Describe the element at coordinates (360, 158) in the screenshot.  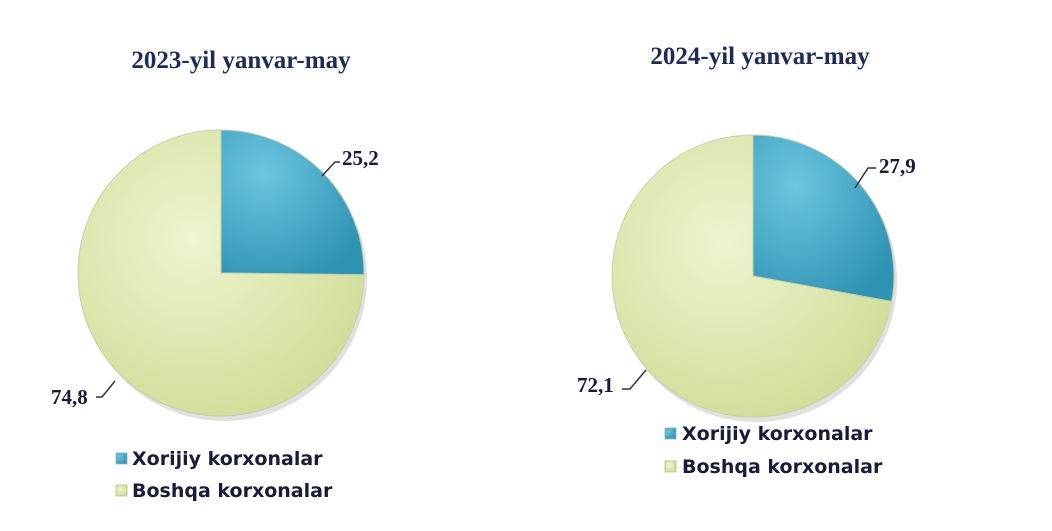
I see `data-label-foreign: 25,2` at that location.